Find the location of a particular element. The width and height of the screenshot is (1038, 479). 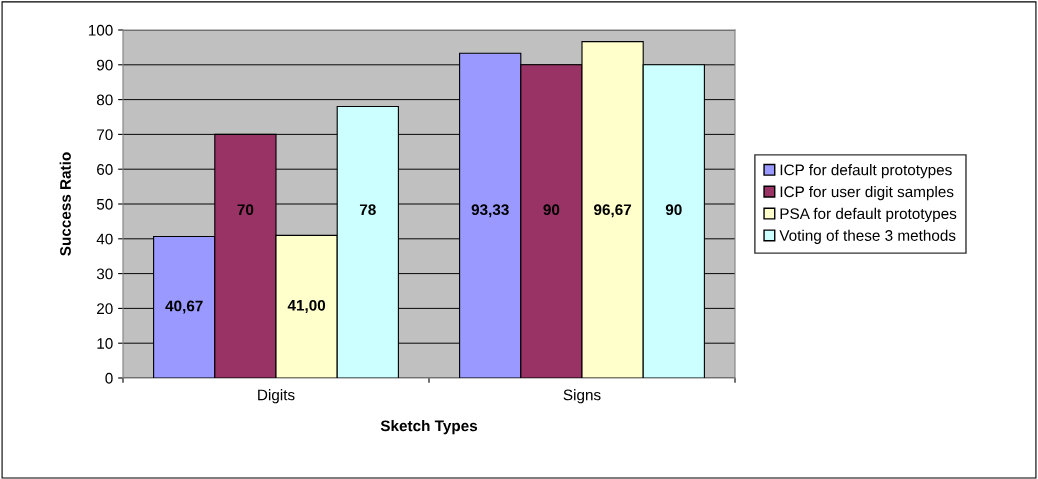

legend-label: PSA for default prototypes is located at coordinates (868, 215).